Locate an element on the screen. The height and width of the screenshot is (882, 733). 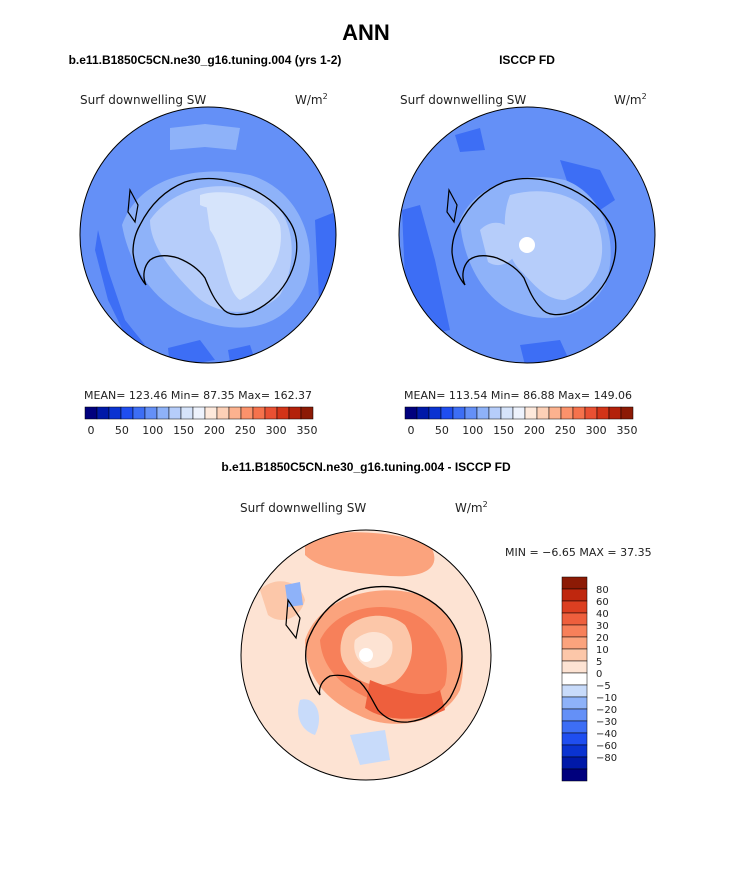
panel-obs-map is located at coordinates (527, 235).